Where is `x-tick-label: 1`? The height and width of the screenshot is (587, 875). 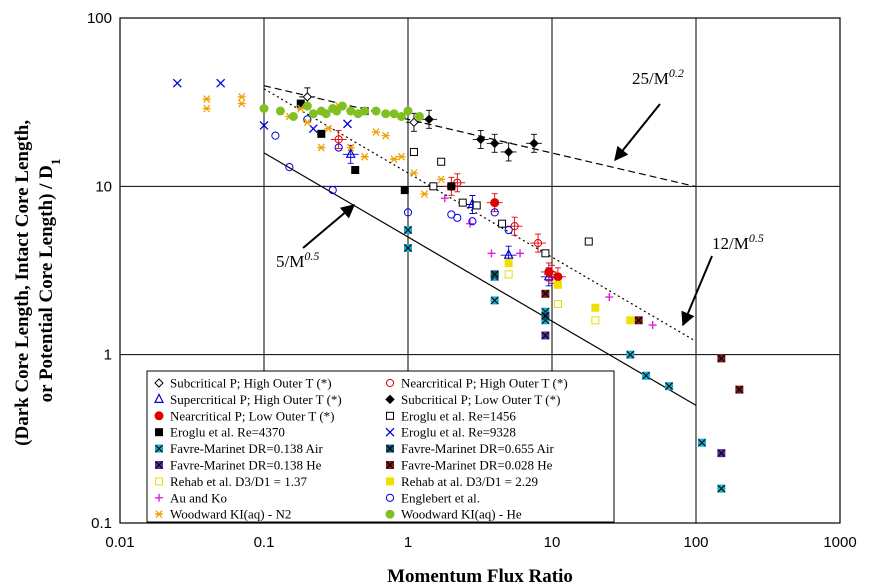 x-tick-label: 1 is located at coordinates (408, 542).